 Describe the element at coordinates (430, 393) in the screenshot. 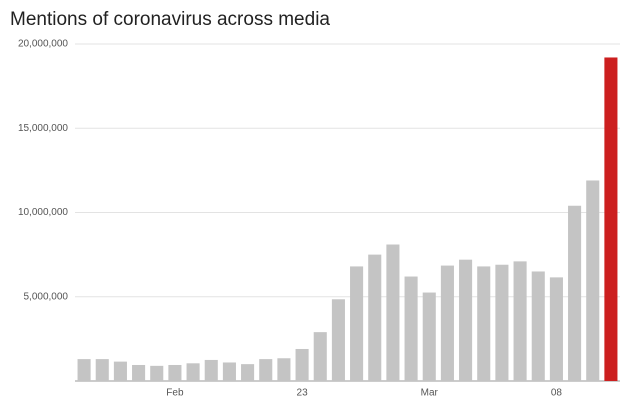

I see `x-tick-label: Mar` at that location.